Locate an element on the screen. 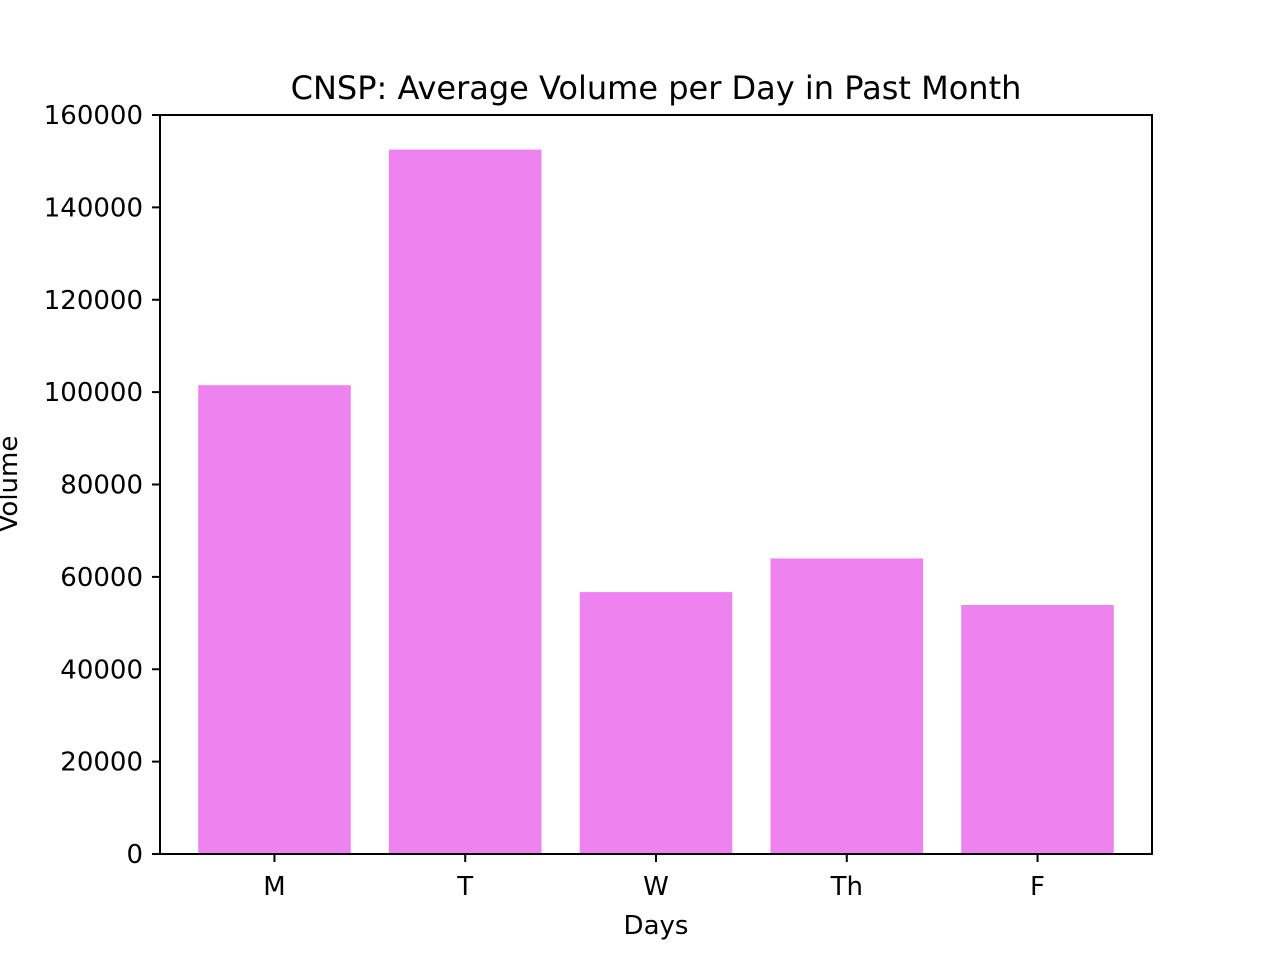 Image resolution: width=1280 pixels, height=960 pixels. y-tick-label: 80000 is located at coordinates (101, 486).